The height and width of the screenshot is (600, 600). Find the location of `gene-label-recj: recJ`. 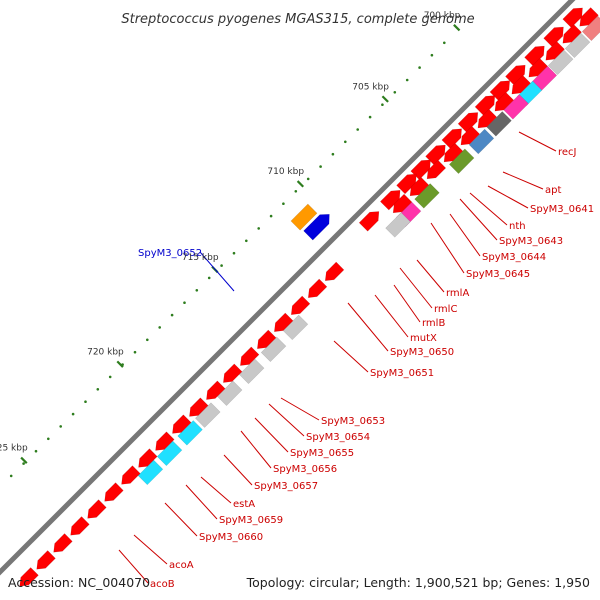

gene-label-recj: recJ is located at coordinates (567, 152).